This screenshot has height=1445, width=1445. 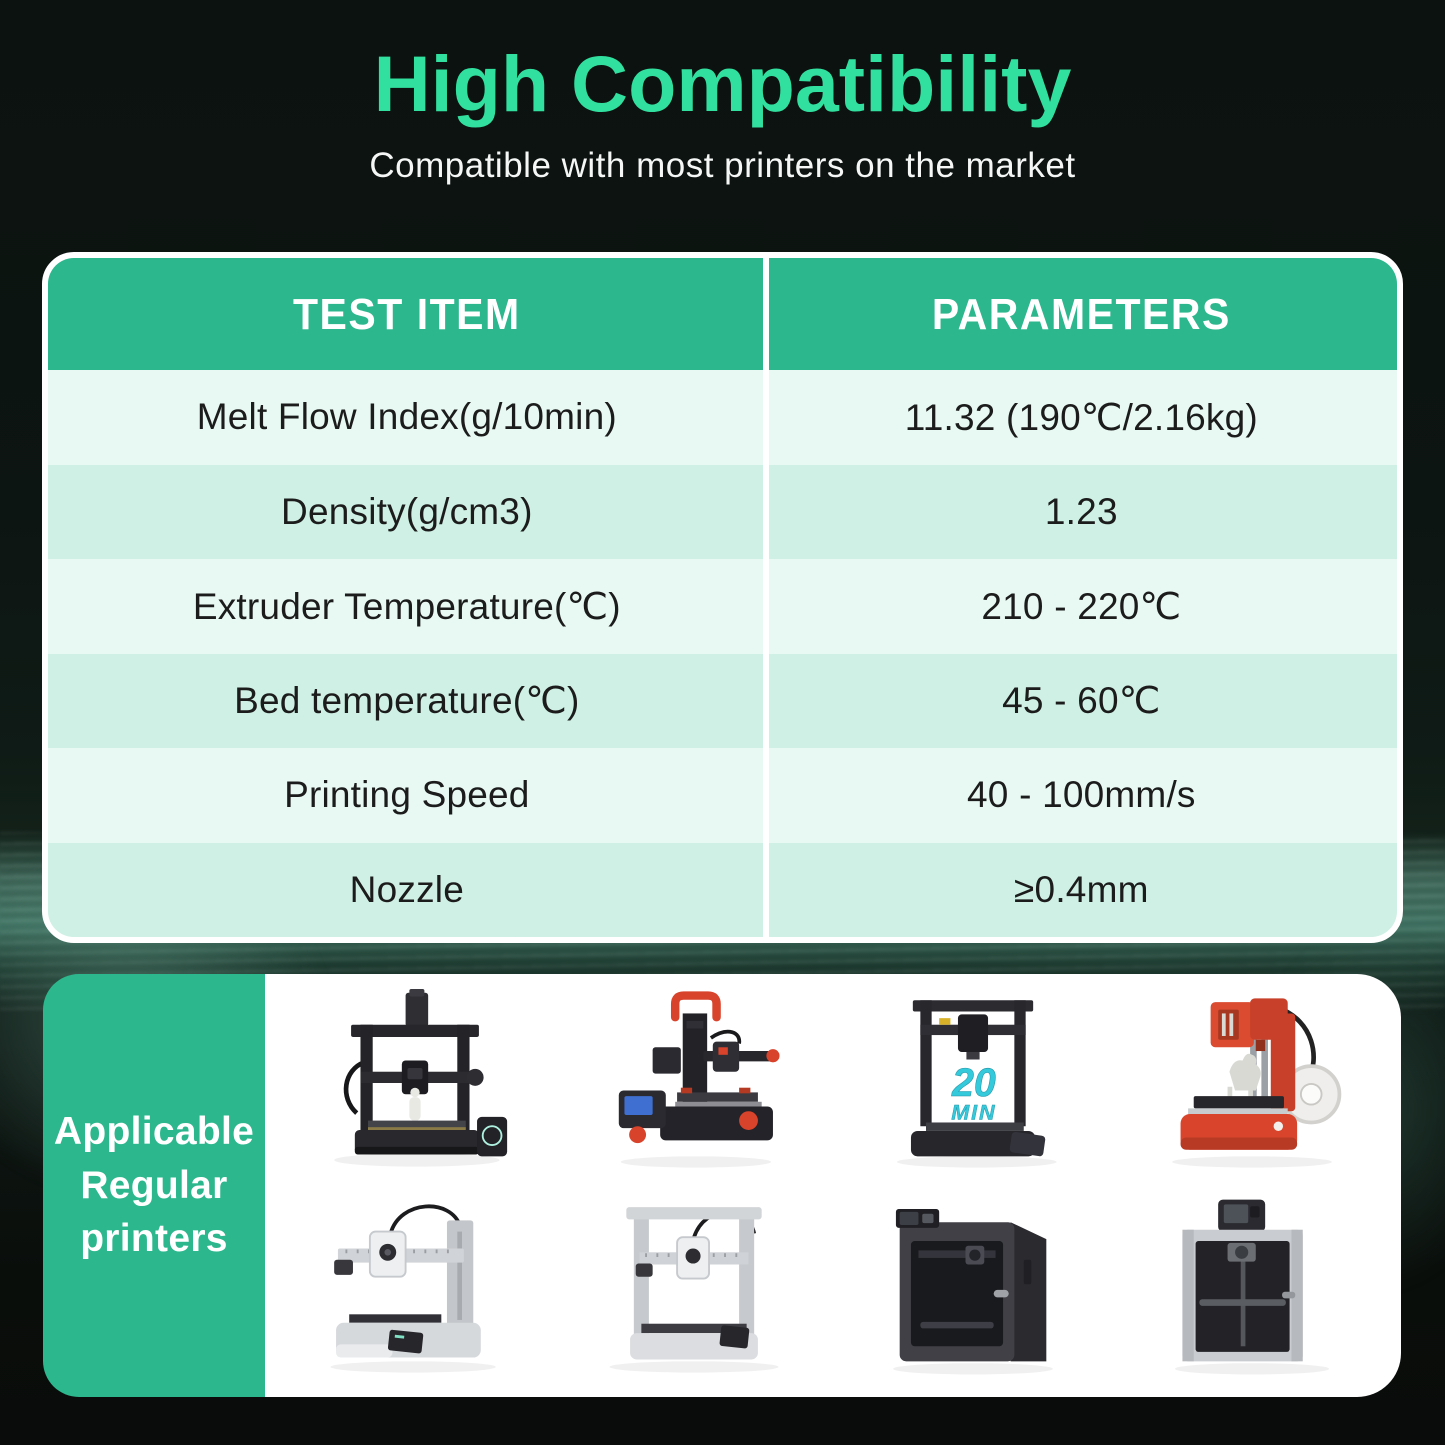 I want to click on cell-parameter: 45 - 60℃, so click(x=1081, y=701).